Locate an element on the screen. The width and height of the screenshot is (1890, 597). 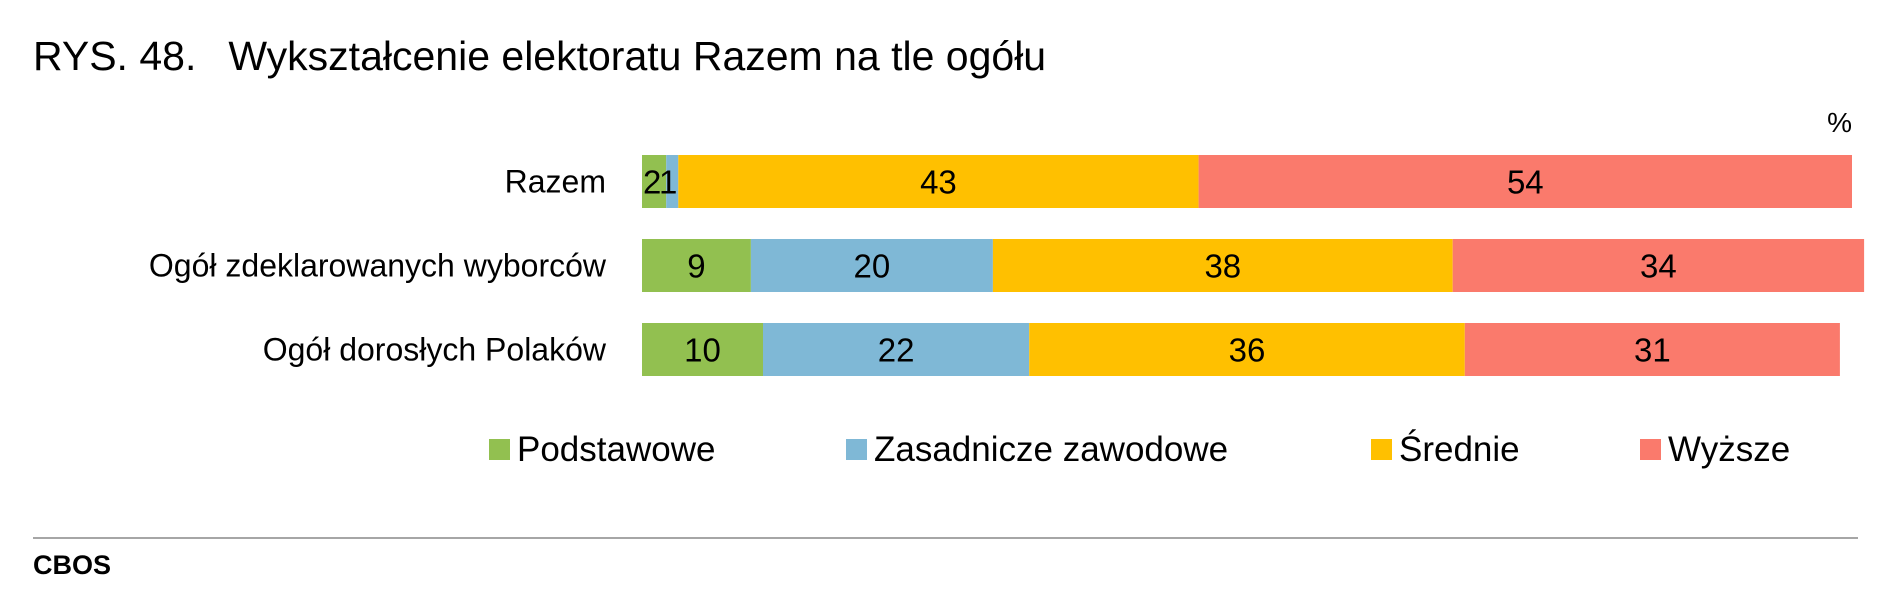
data-label: 31 is located at coordinates (1652, 350).